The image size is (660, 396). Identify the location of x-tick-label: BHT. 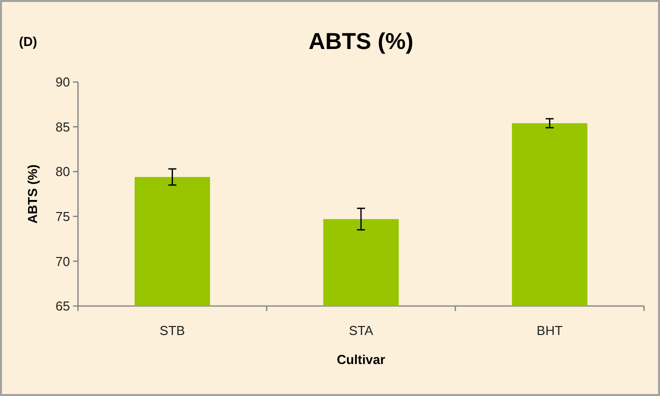
(549, 330).